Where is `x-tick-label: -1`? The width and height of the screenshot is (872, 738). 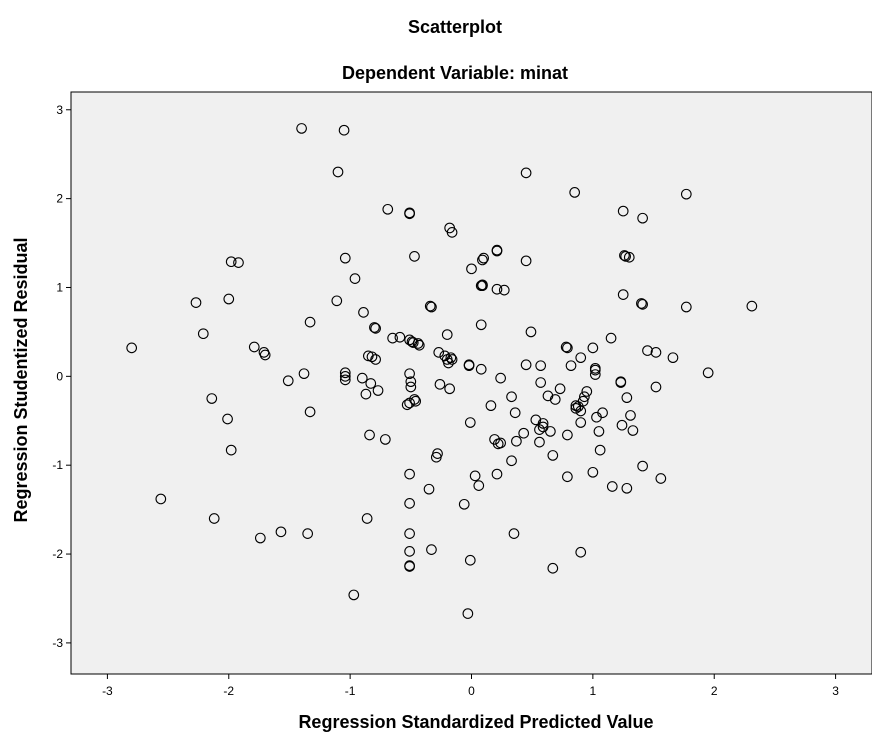 x-tick-label: -1 is located at coordinates (350, 691).